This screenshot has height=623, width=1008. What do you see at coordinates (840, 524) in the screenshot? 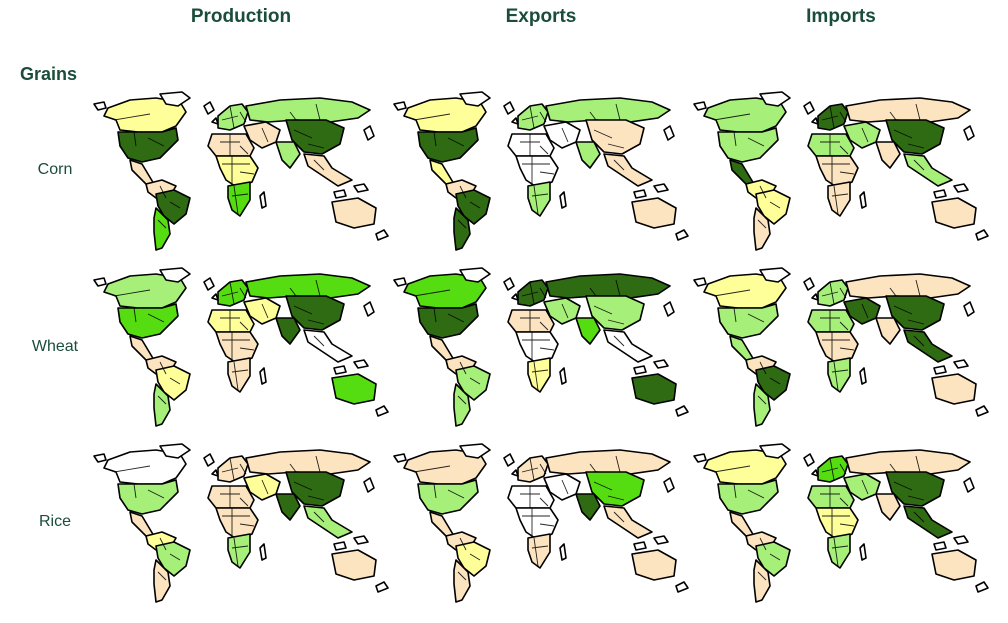
I see `map-rice-imports` at bounding box center [840, 524].